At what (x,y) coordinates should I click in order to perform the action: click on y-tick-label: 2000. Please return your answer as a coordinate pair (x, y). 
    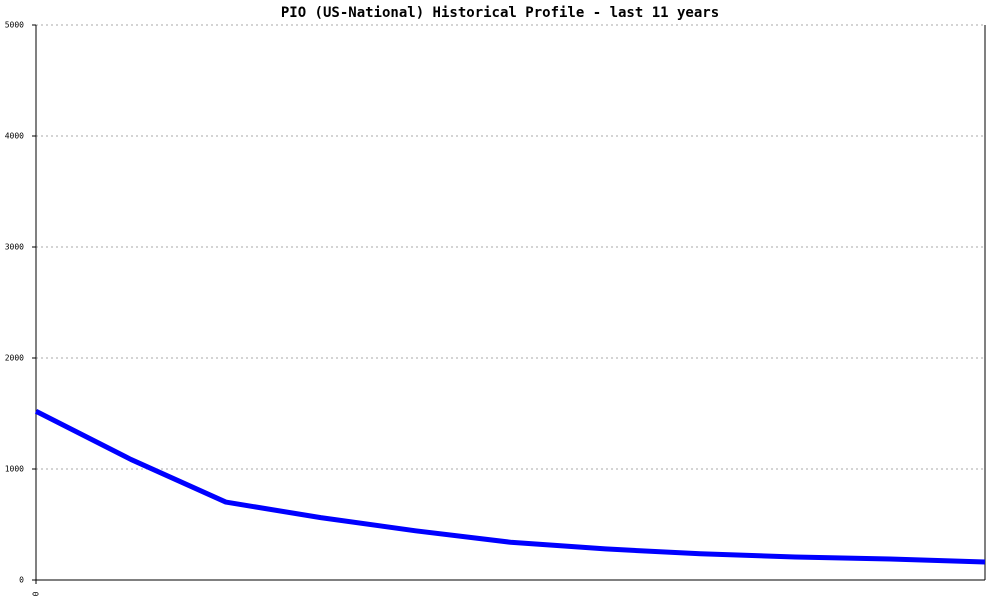
    Looking at the image, I should click on (14, 358).